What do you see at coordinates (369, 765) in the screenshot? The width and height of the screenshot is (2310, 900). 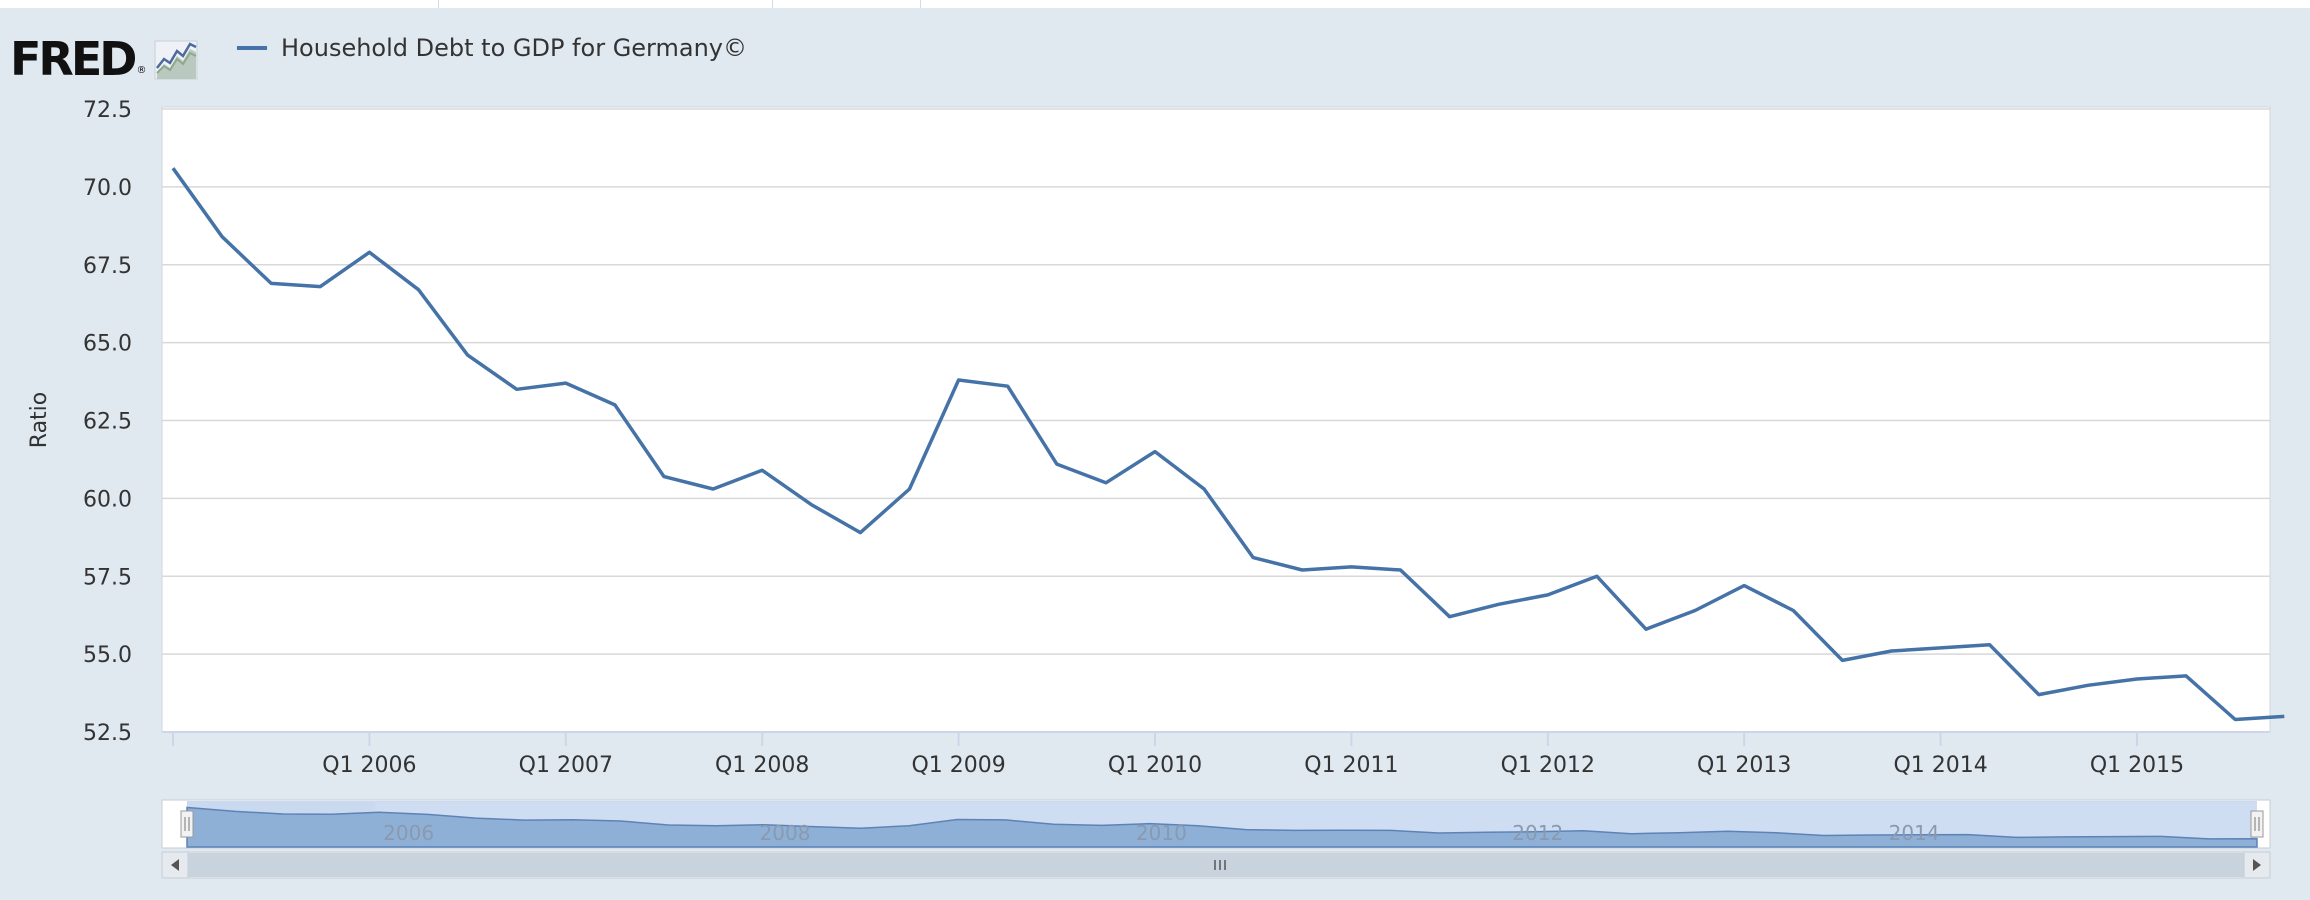 I see `x-tick-label: Q1 2006` at bounding box center [369, 765].